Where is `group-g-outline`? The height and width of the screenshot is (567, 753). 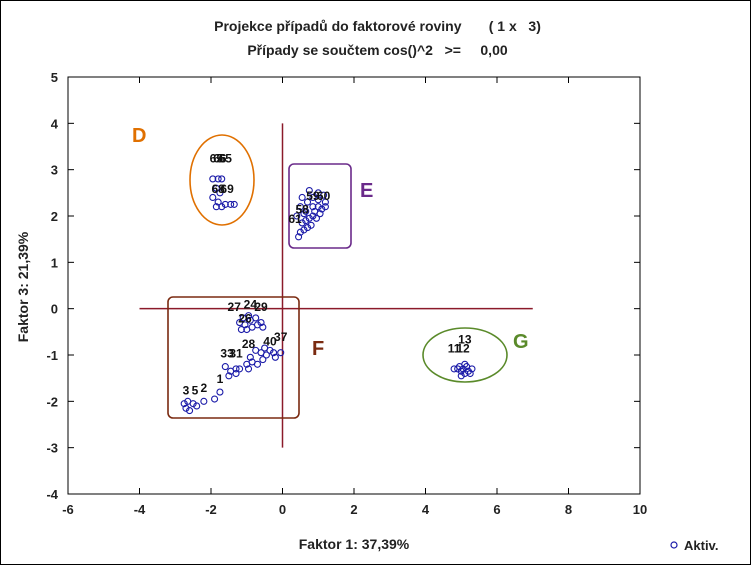
group-g-outline is located at coordinates (465, 355).